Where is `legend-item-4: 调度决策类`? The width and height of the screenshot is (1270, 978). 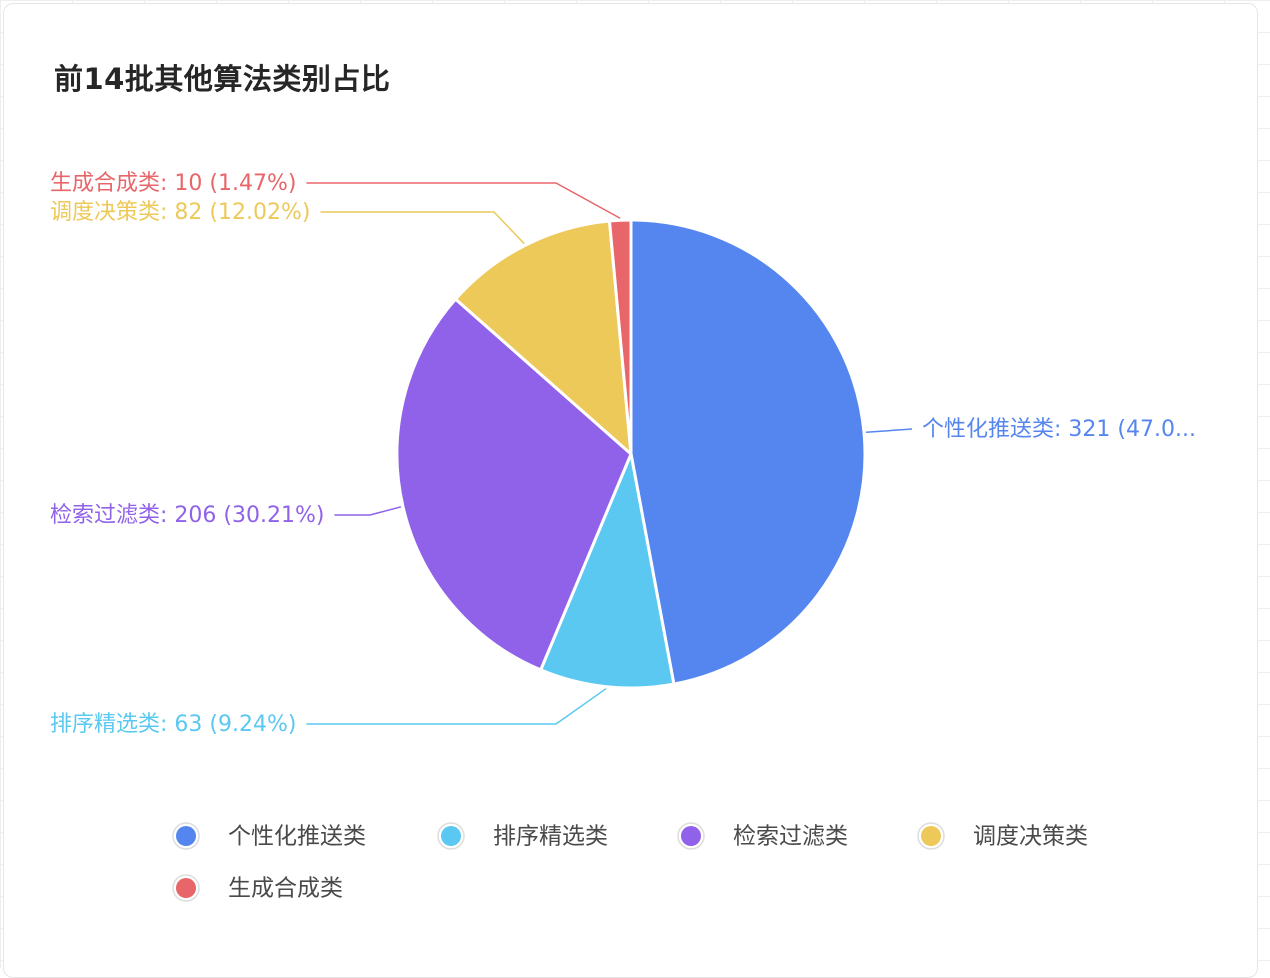
legend-item-4: 调度决策类 is located at coordinates (1002, 836).